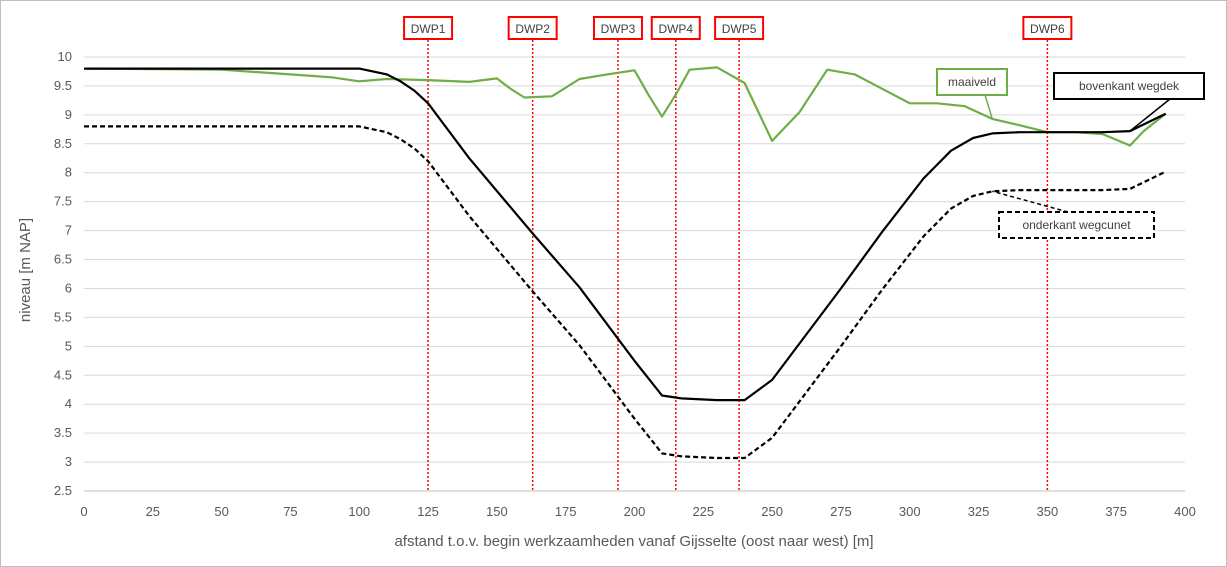 This screenshot has height=567, width=1227. Describe the element at coordinates (566, 511) in the screenshot. I see `x-tick-label: 175` at that location.